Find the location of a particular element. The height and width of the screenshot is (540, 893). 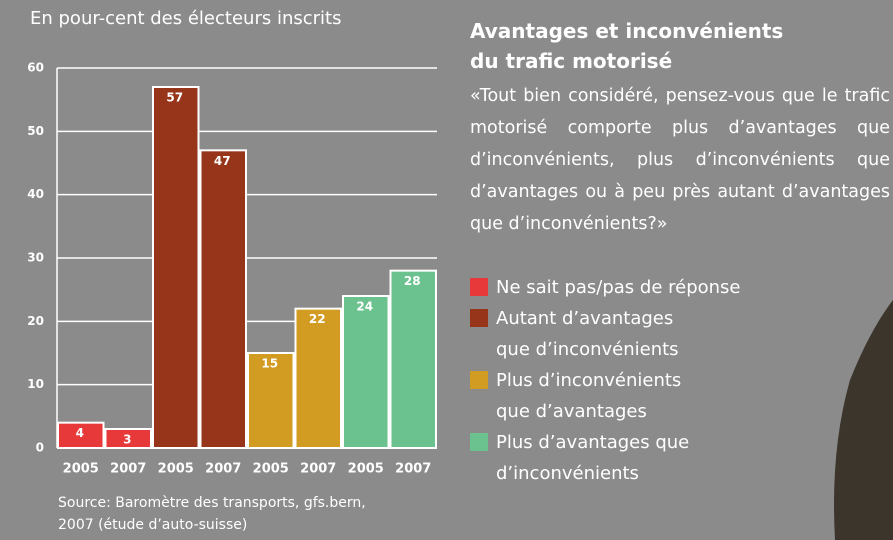

legend-label: Autant d’avantages que d’inconvénients is located at coordinates (587, 334).